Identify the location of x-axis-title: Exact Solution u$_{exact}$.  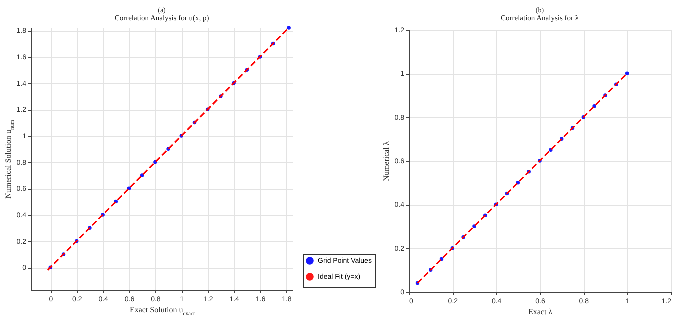
(163, 312).